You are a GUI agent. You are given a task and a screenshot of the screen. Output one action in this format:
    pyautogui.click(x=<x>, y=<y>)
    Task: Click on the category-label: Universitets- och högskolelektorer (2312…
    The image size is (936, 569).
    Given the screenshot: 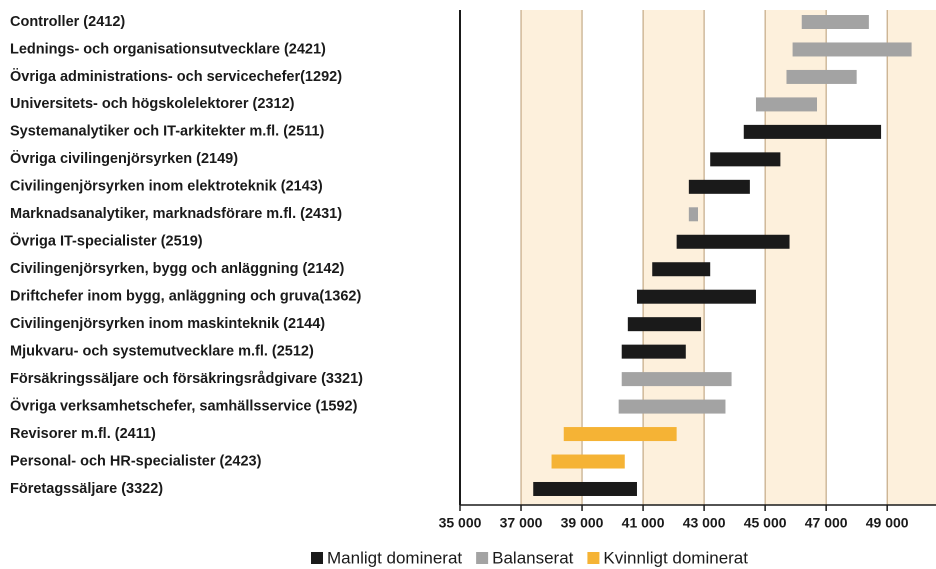 What is the action you would take?
    pyautogui.click(x=152, y=104)
    